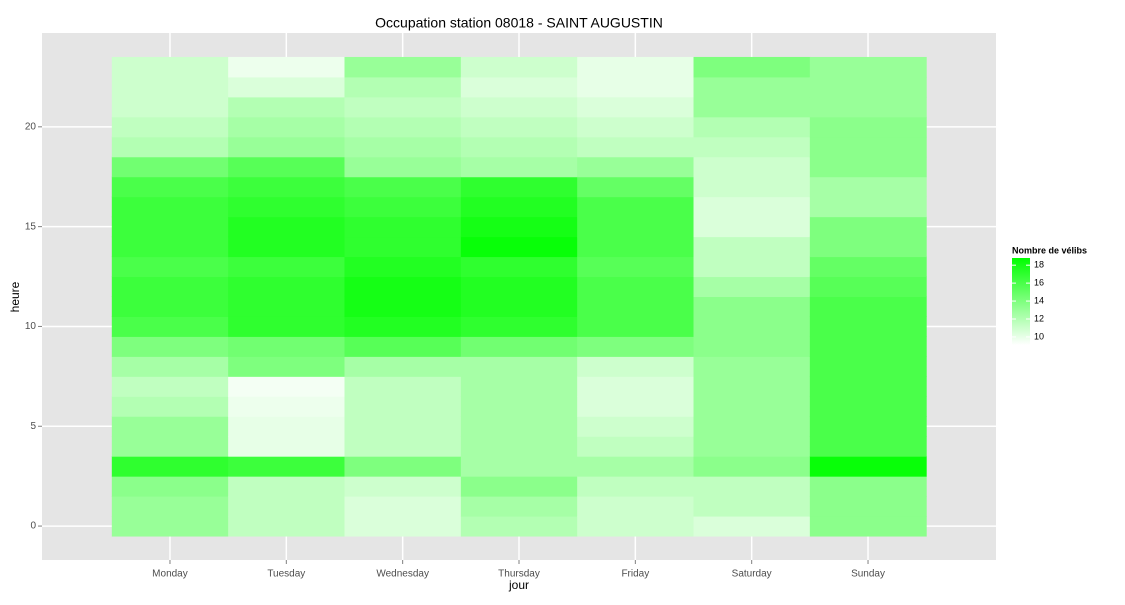 Image resolution: width=1125 pixels, height=605 pixels. What do you see at coordinates (1021, 301) in the screenshot?
I see `colorbar` at bounding box center [1021, 301].